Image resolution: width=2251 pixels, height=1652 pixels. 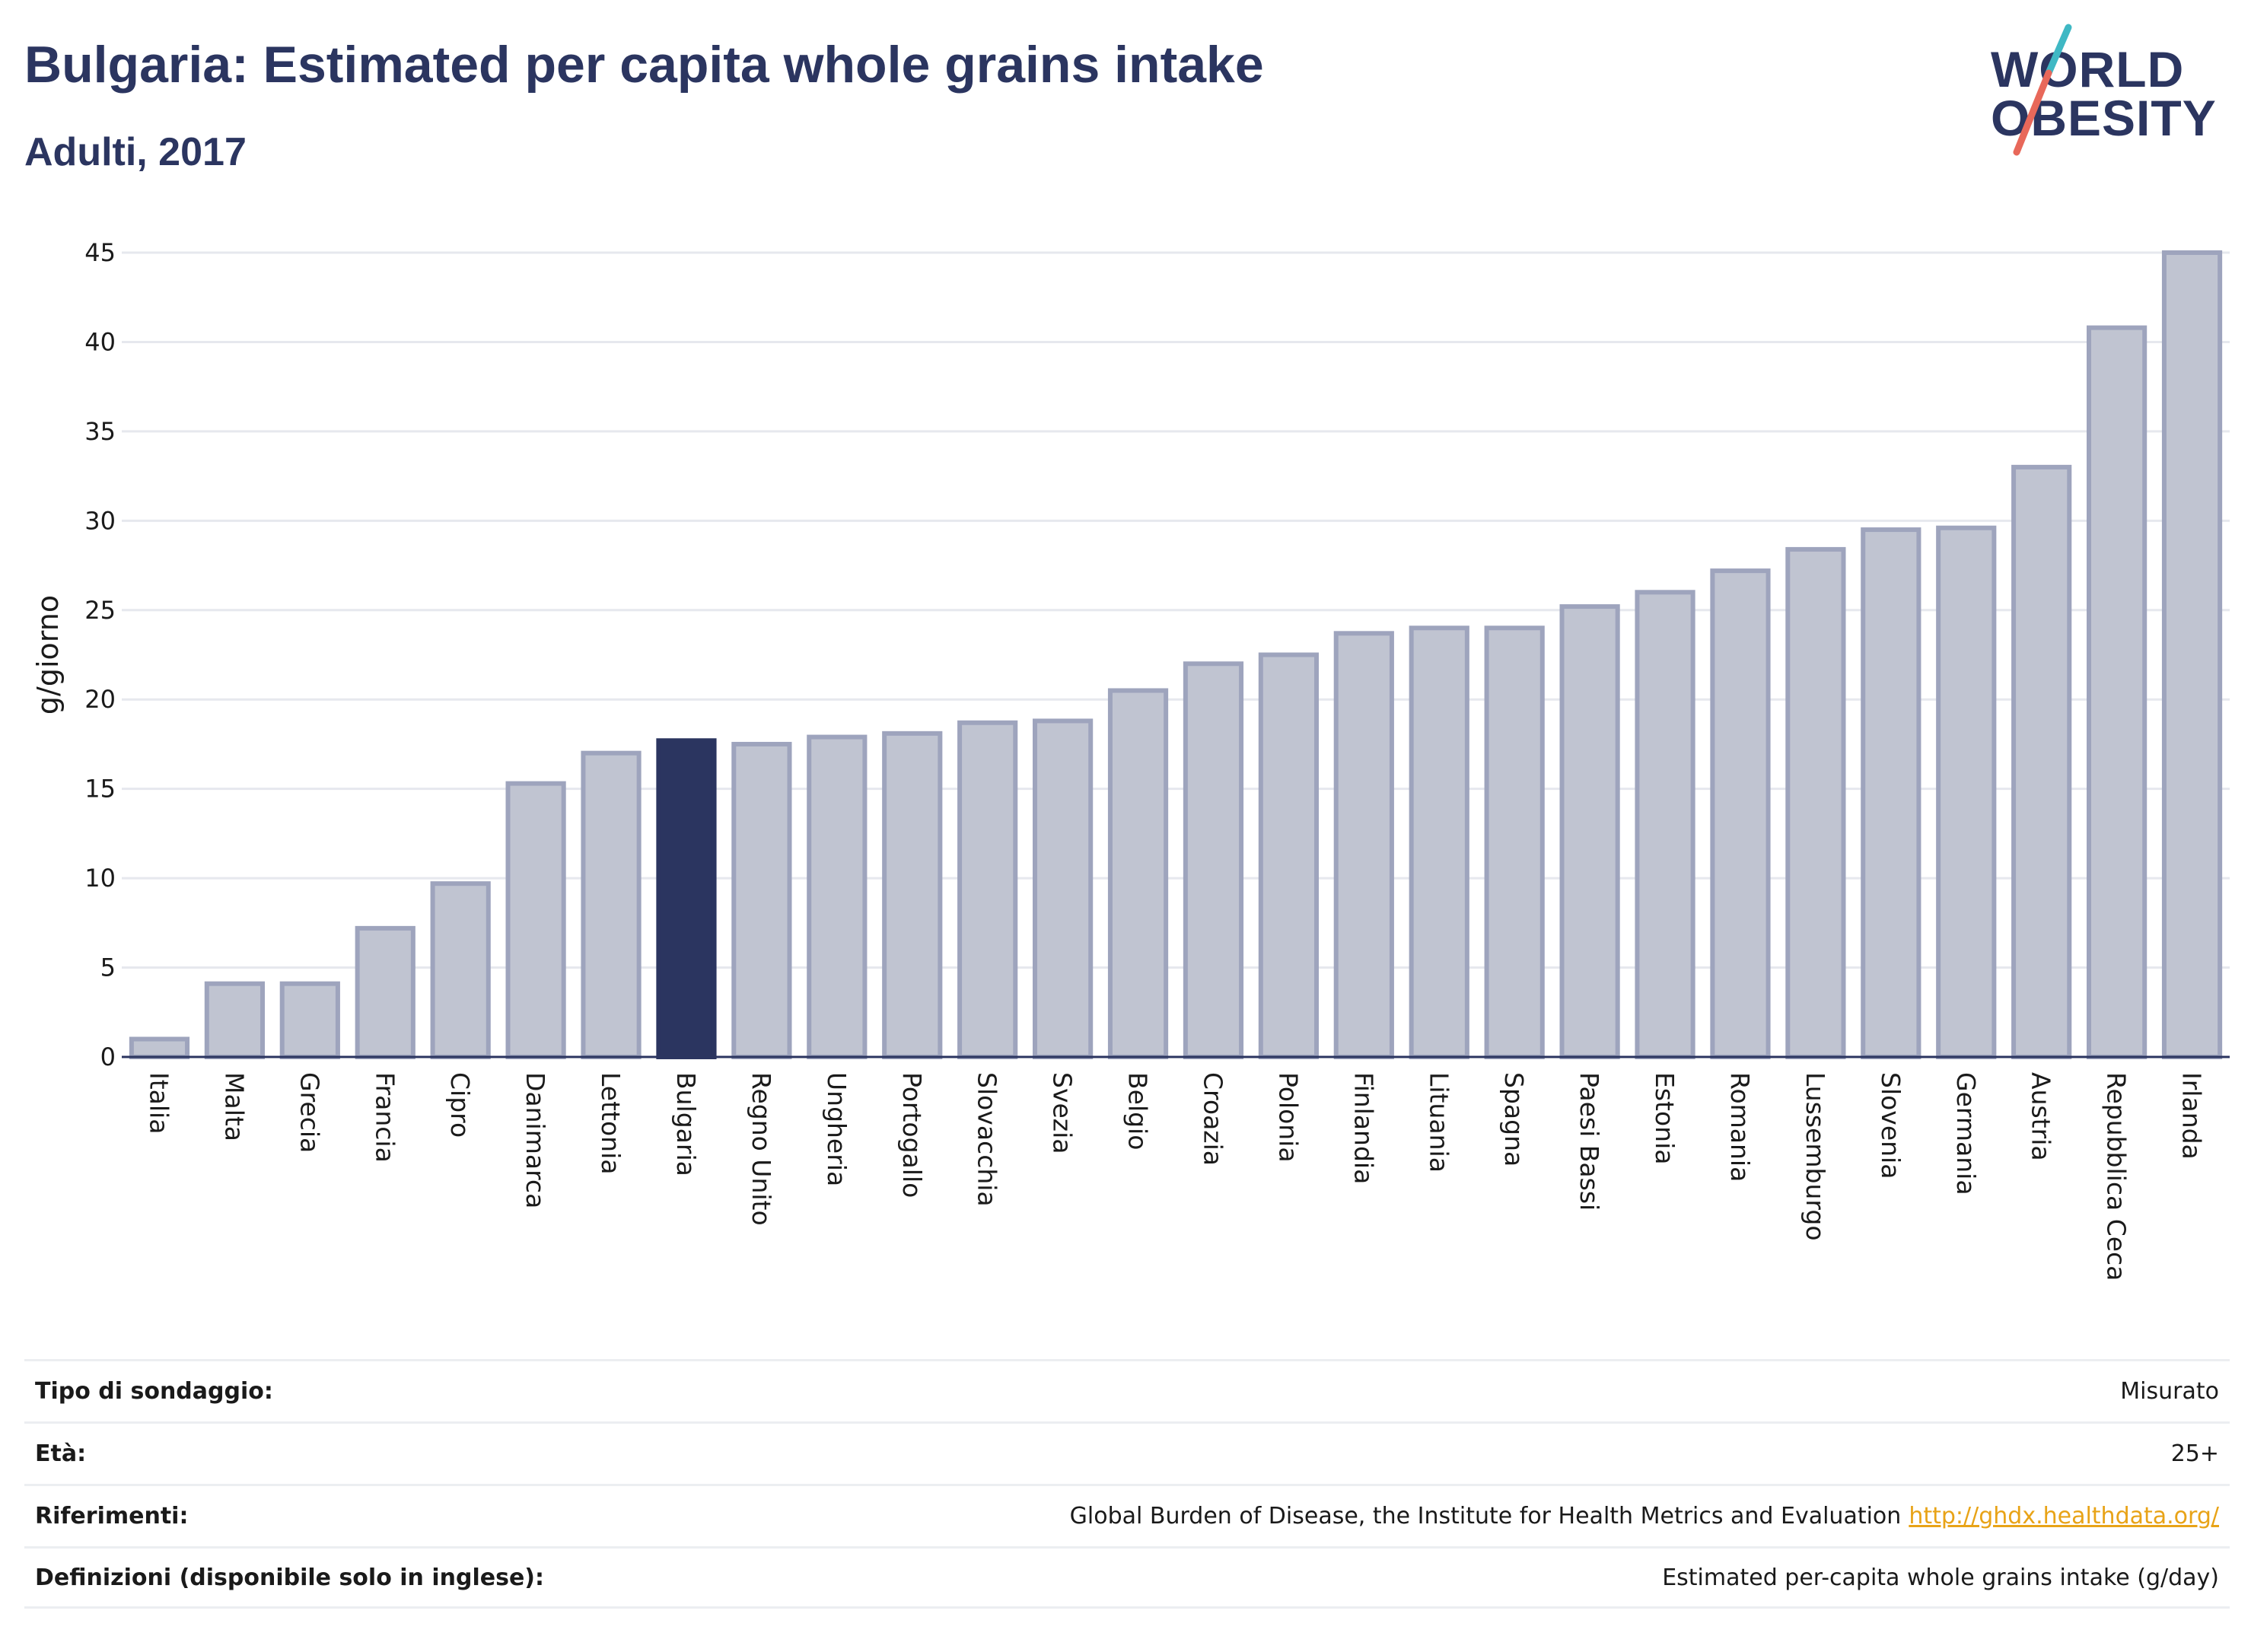 What do you see at coordinates (1138, 1111) in the screenshot?
I see `x-tick-label: Belgio` at bounding box center [1138, 1111].